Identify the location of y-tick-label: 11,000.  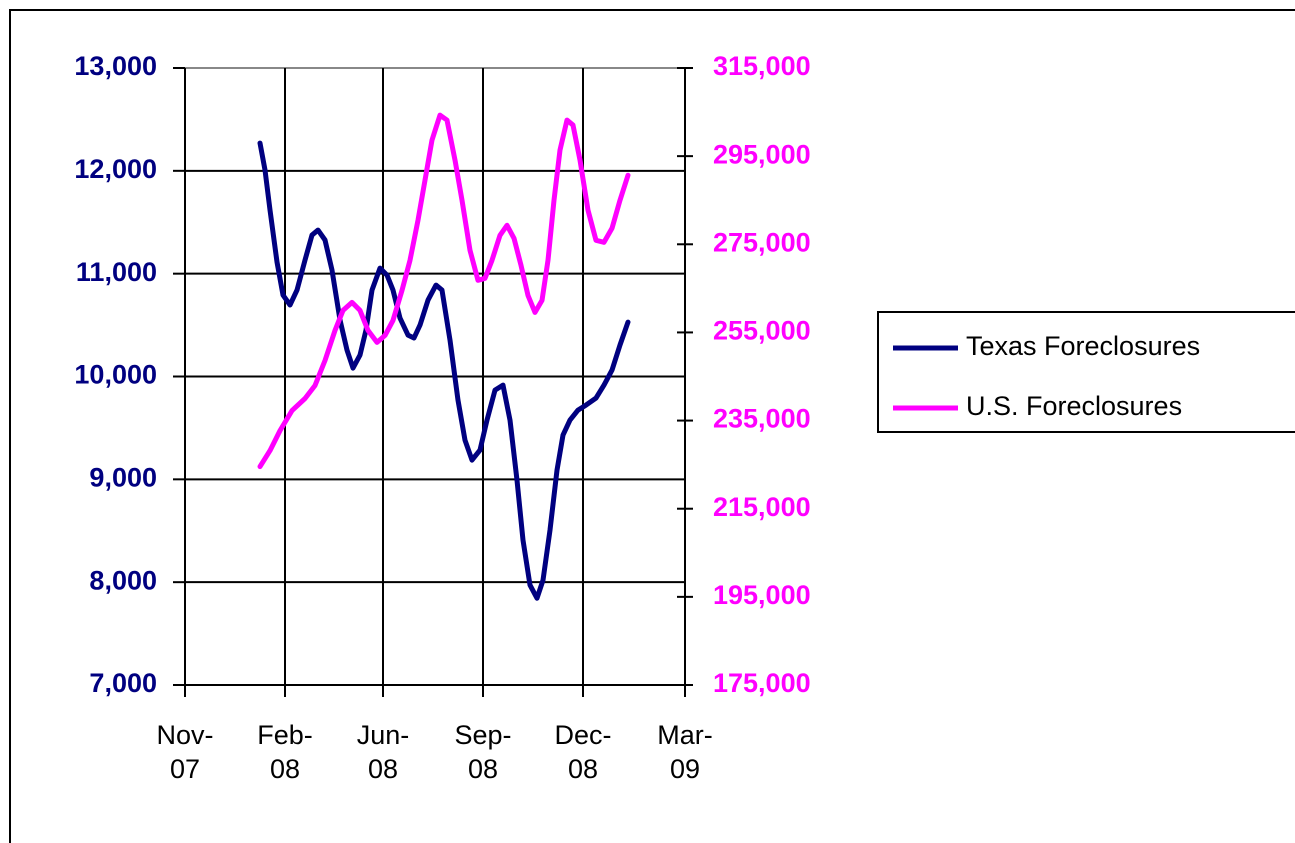
(116, 272).